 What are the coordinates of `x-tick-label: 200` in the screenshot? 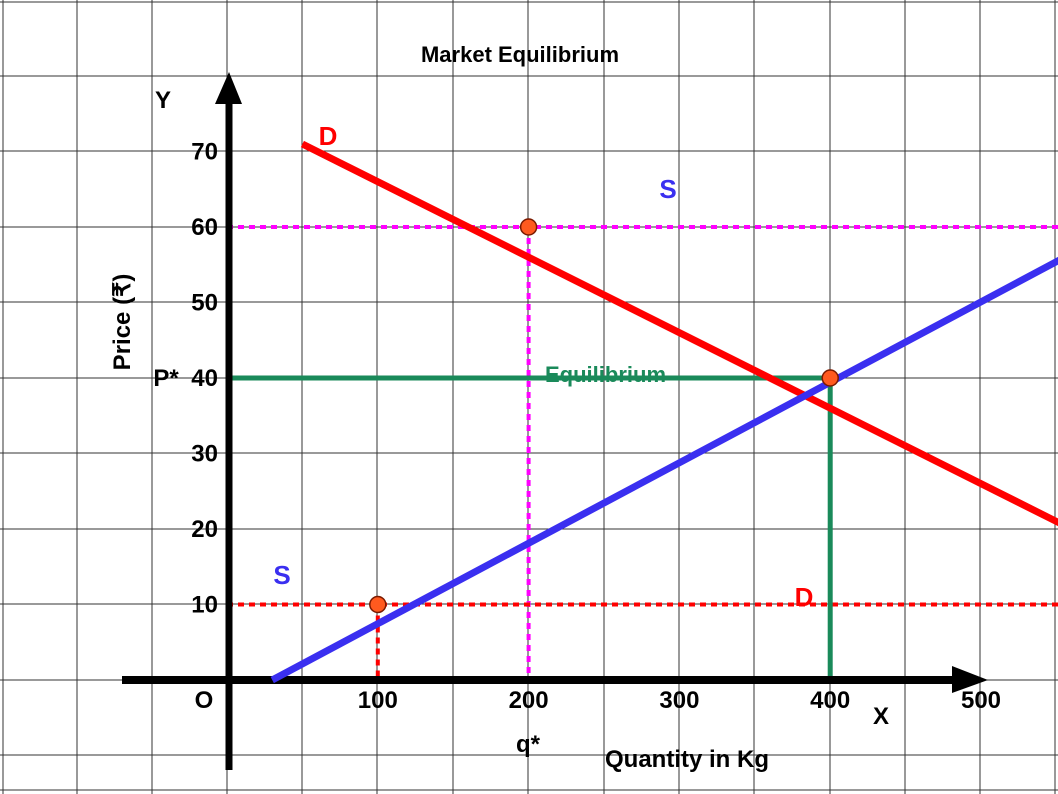 It's located at (529, 700).